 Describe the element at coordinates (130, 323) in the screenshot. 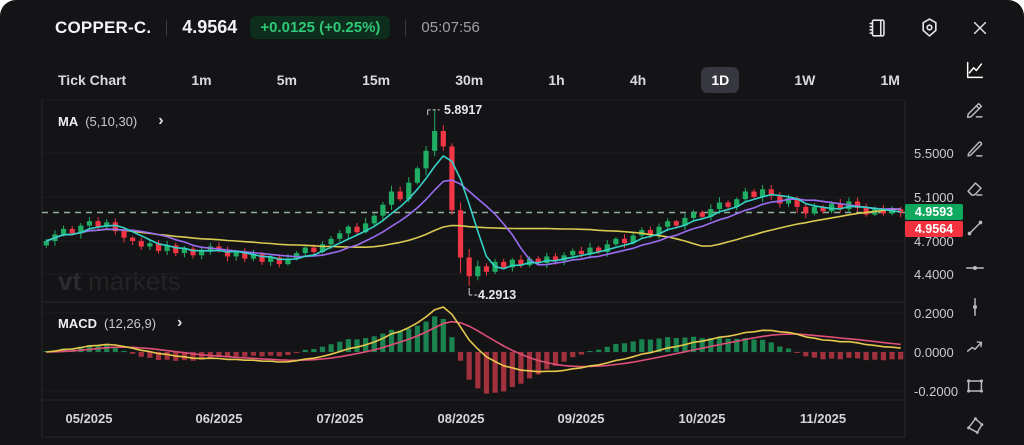

I see `macd-params: (12,26,9)` at that location.